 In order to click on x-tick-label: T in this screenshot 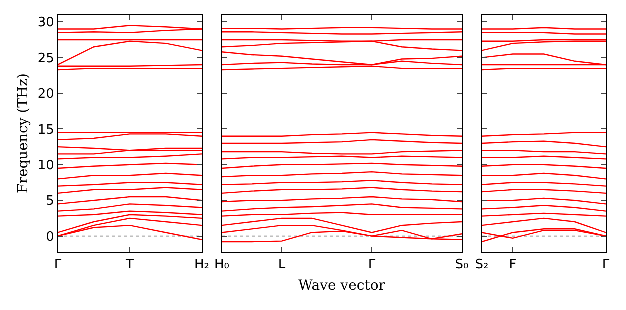, I will do `click(129, 265)`.